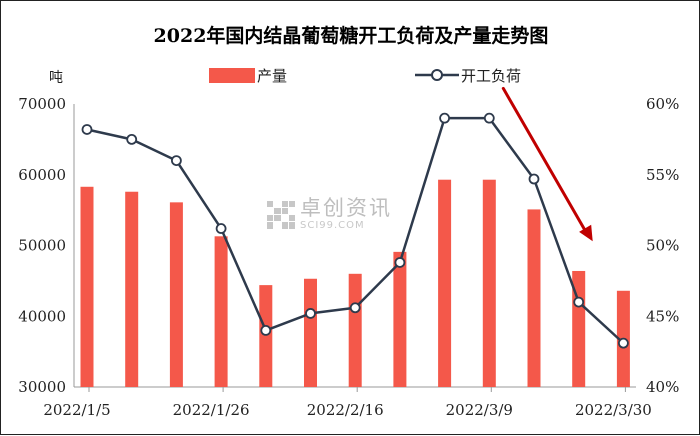  I want to click on x-tick-label: 2022/3/30, so click(613, 410).